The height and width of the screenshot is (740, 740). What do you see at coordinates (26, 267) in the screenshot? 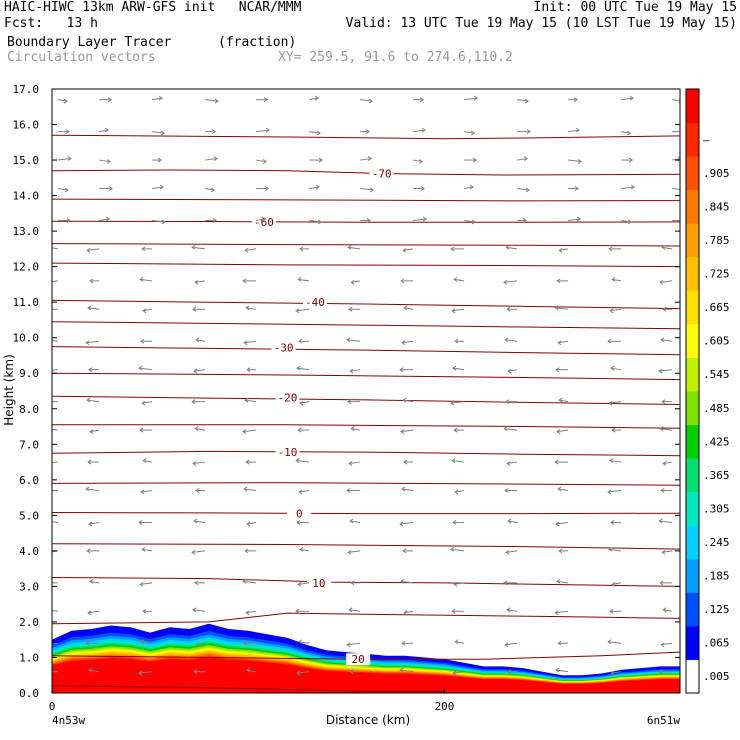
I see `y-tick-label: 12.0` at bounding box center [26, 267].